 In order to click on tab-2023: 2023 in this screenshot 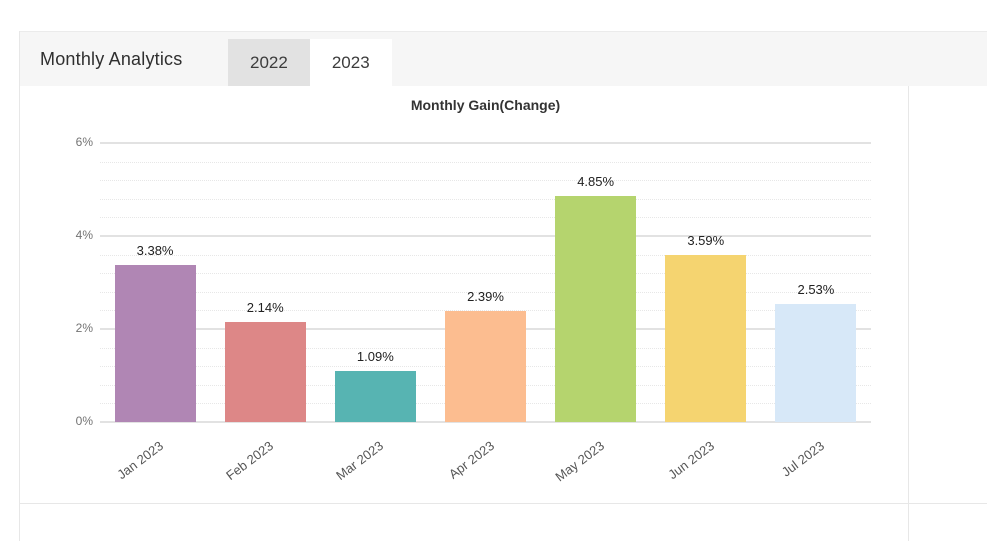, I will do `click(350, 63)`.